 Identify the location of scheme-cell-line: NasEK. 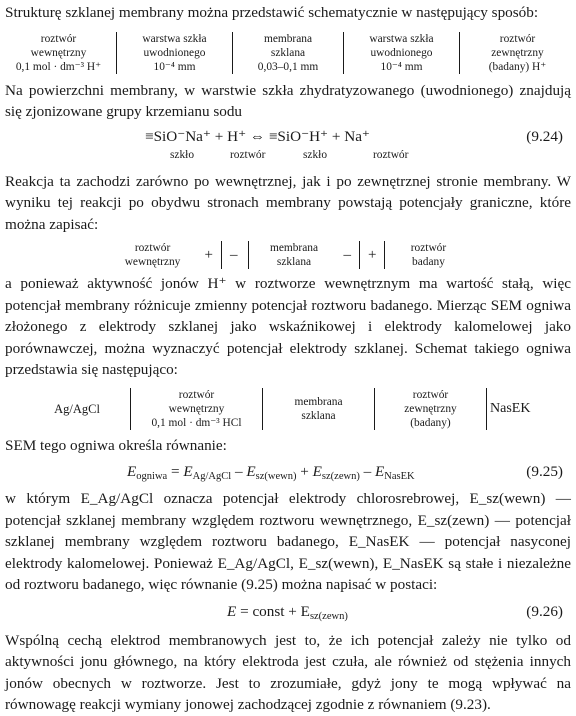
(510, 408).